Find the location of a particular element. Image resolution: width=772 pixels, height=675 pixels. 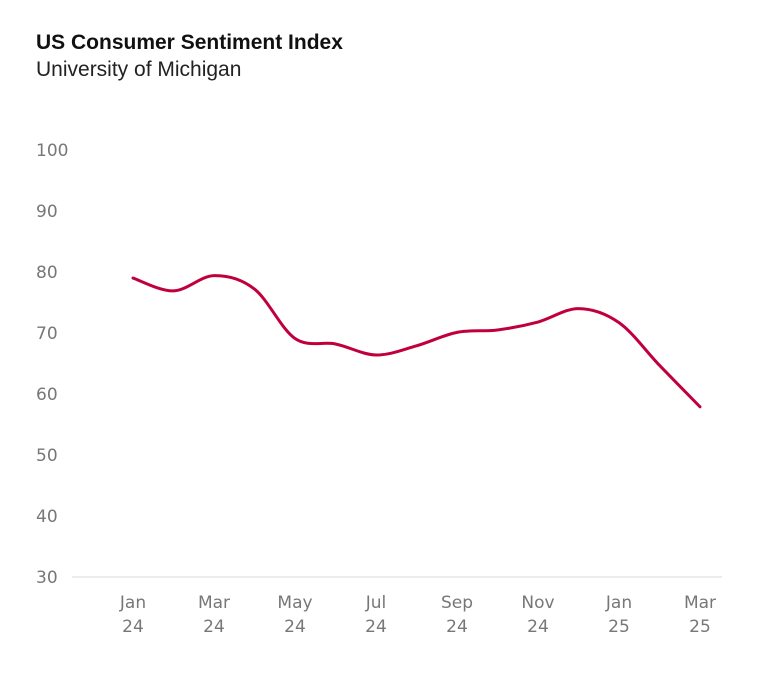

chart-subtitle: University of Michigan is located at coordinates (139, 69).